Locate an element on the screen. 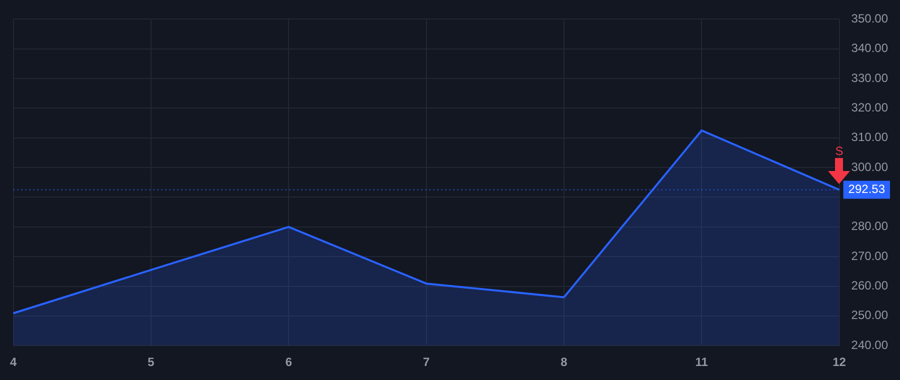  y-tick-label: 350.00 is located at coordinates (869, 19).